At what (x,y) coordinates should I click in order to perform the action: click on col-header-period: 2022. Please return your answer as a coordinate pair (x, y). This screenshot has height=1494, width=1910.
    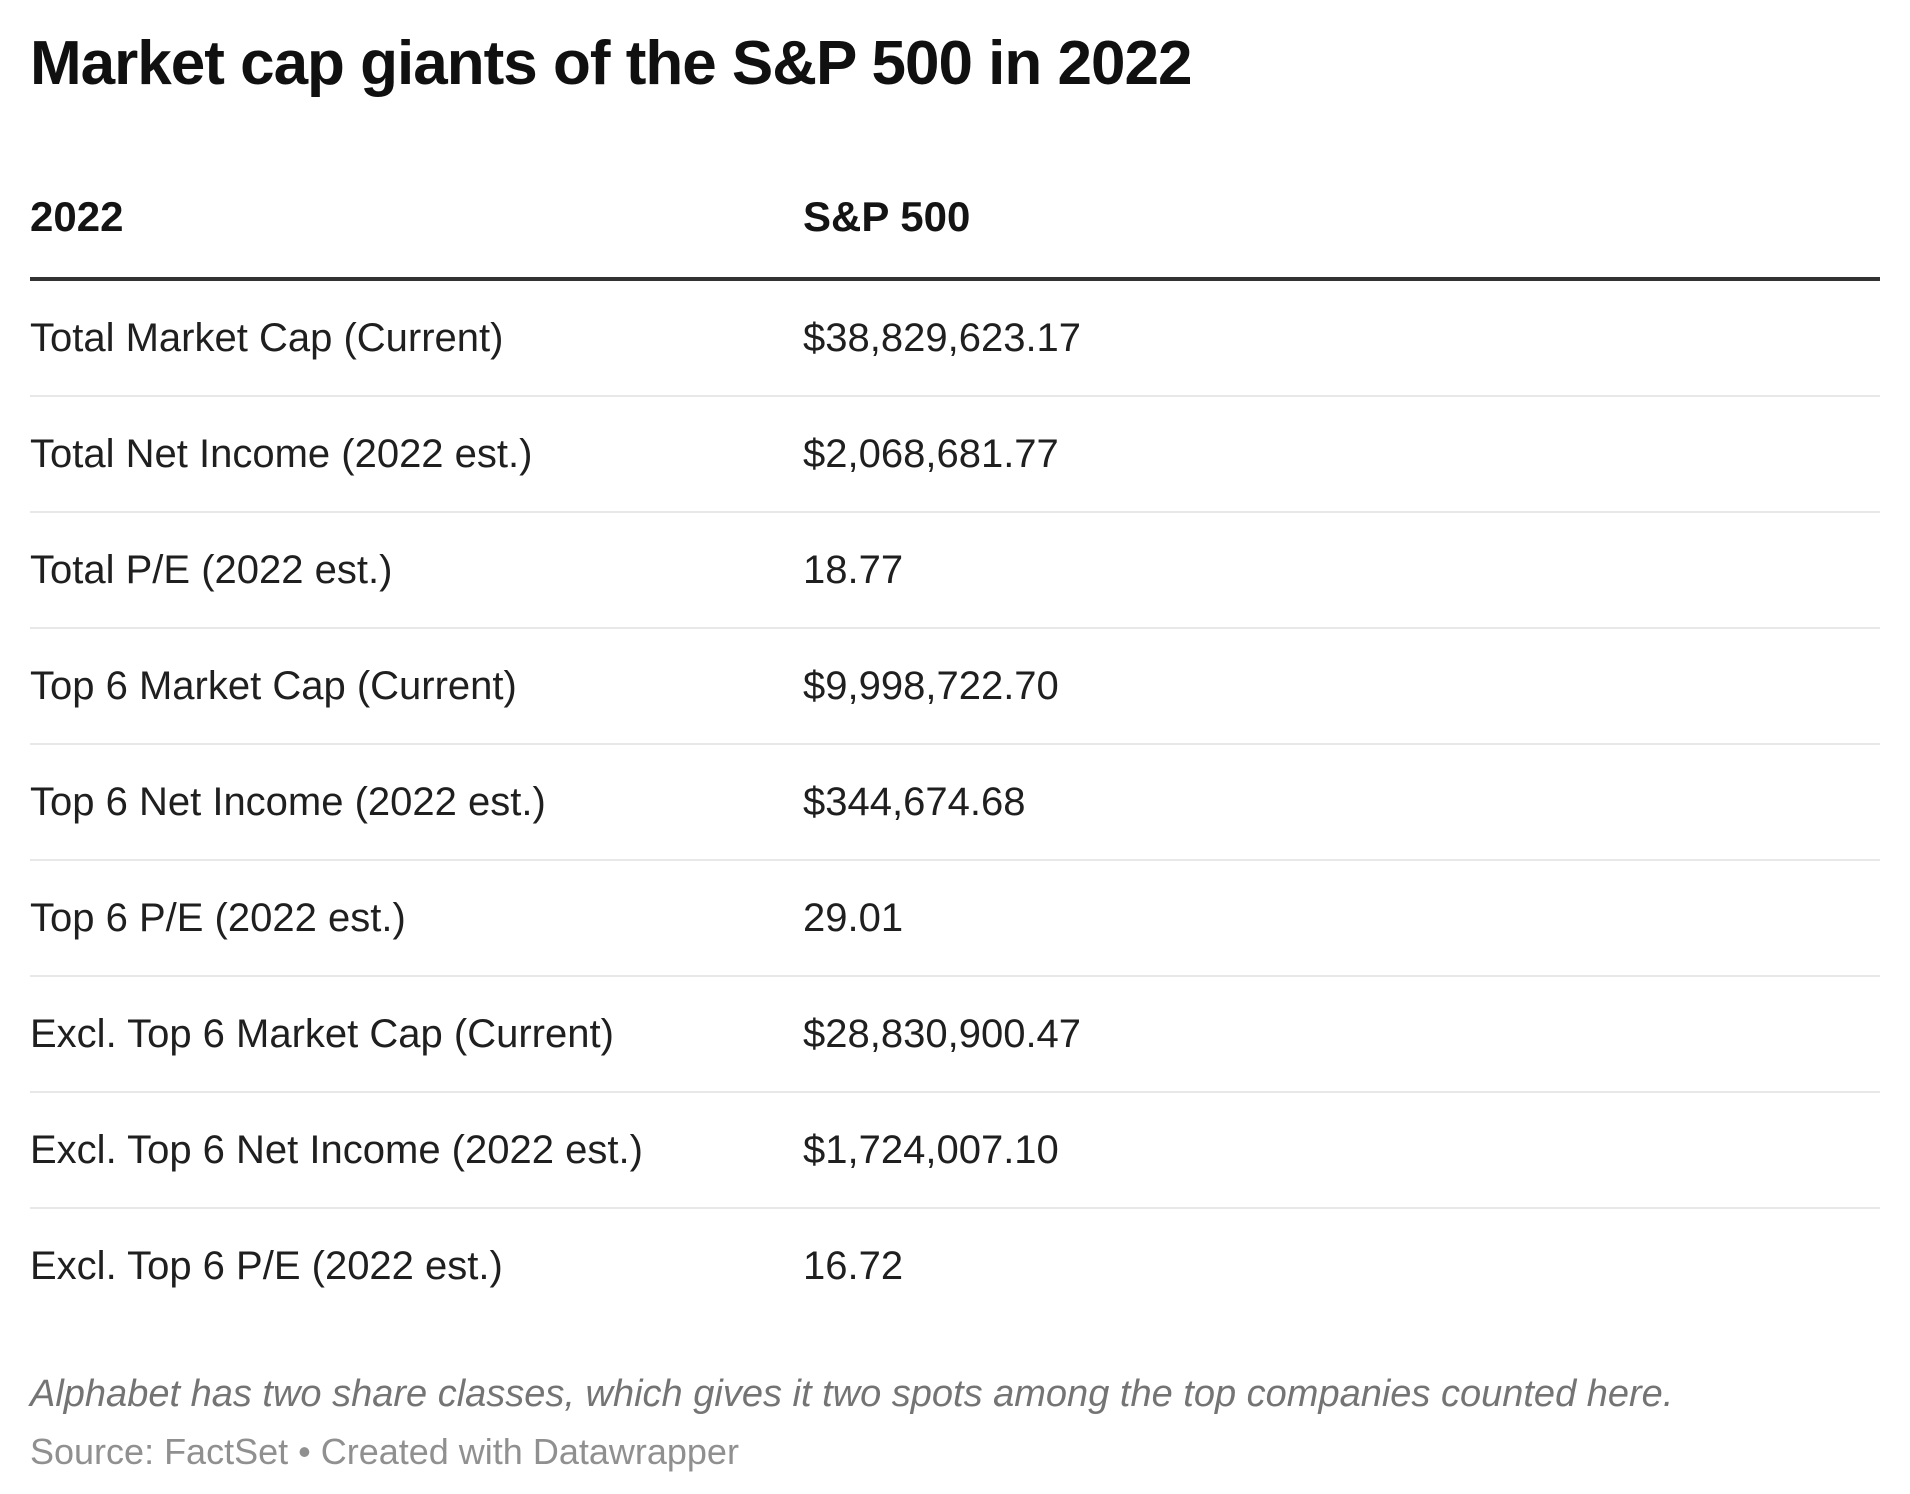
    Looking at the image, I should click on (416, 238).